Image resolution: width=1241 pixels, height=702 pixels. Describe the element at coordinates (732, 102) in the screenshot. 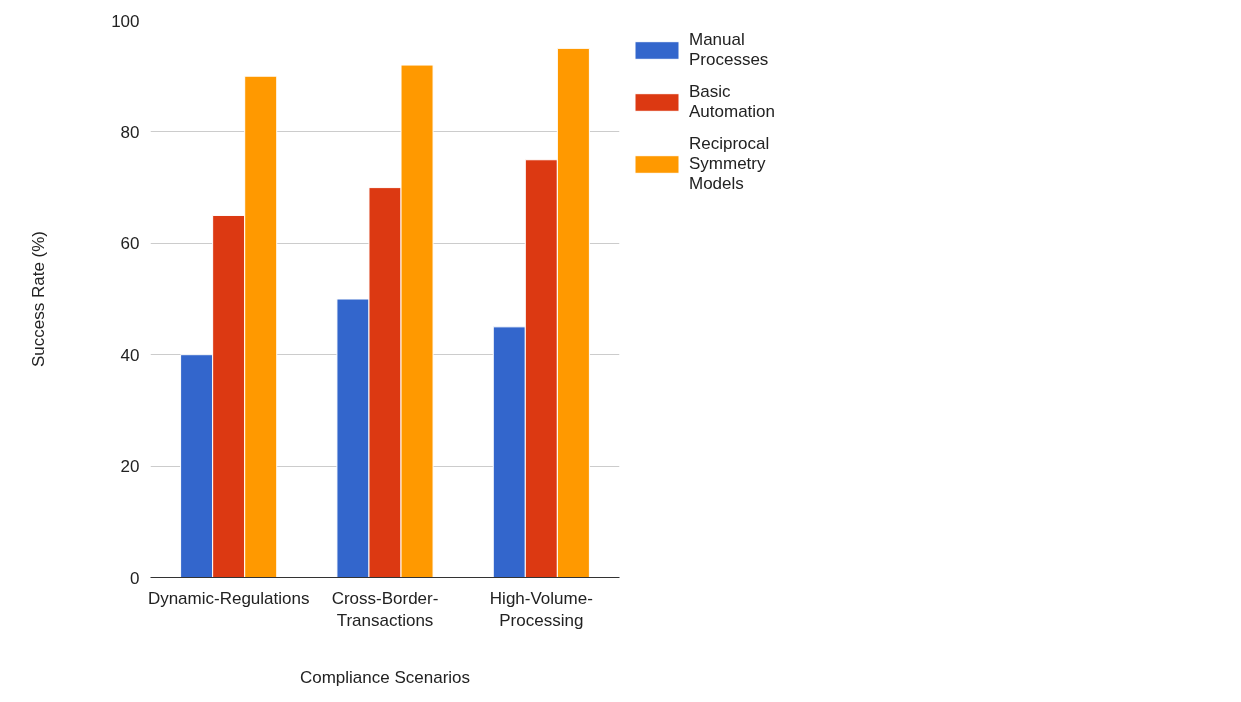

I see `legend-label: Basic Automation` at that location.